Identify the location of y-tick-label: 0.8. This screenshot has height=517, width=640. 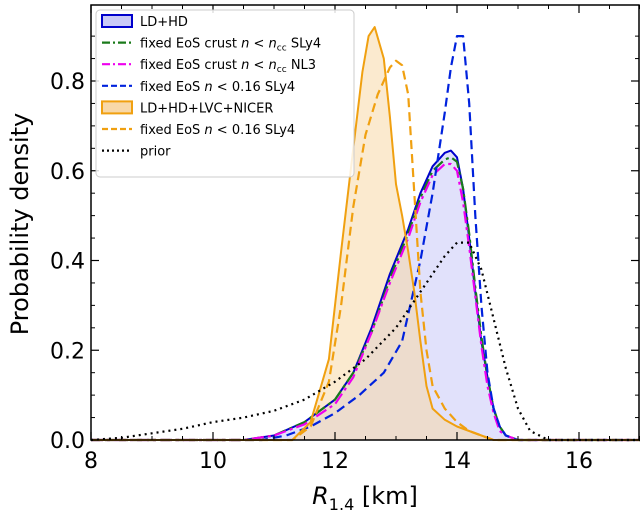
(67, 82).